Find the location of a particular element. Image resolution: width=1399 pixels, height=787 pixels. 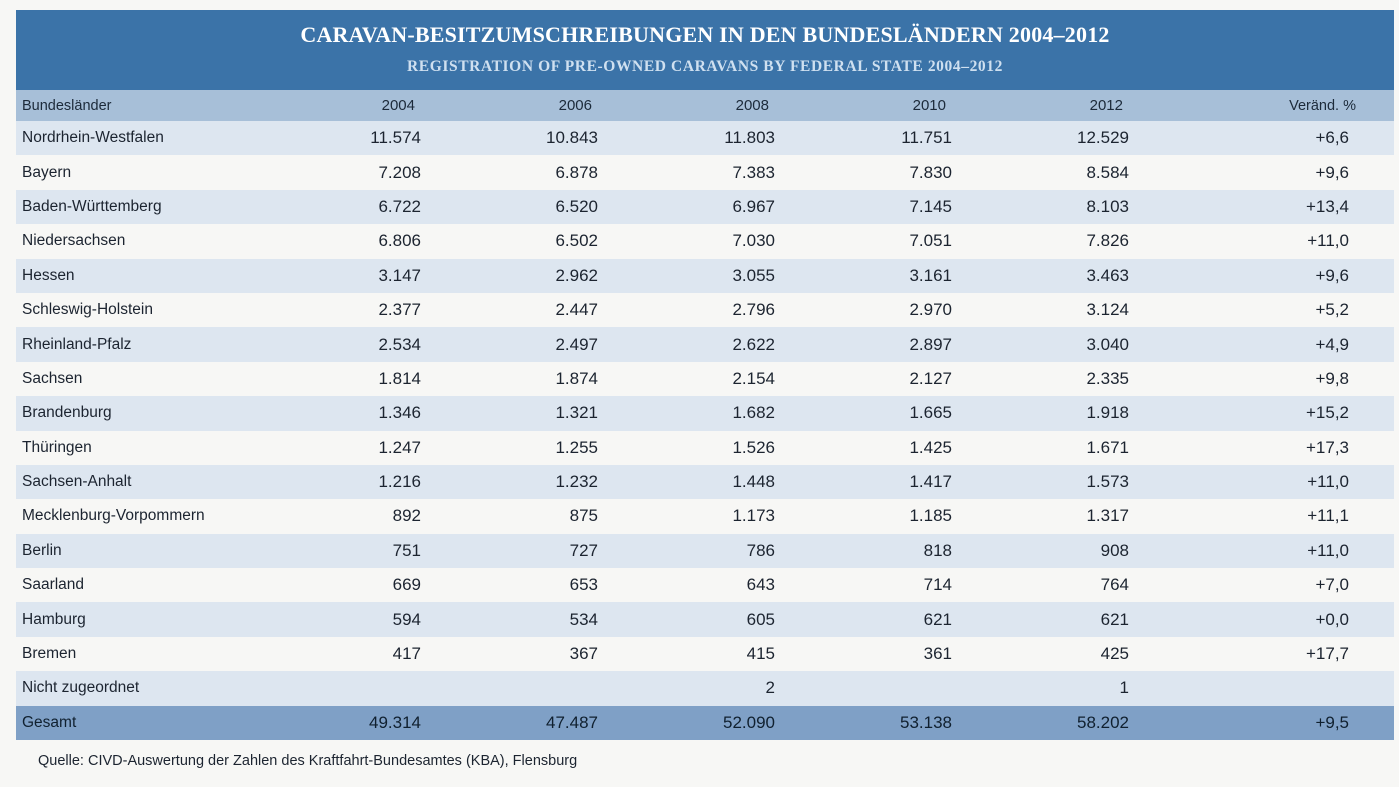

cell-2012: 1 is located at coordinates (1124, 688).